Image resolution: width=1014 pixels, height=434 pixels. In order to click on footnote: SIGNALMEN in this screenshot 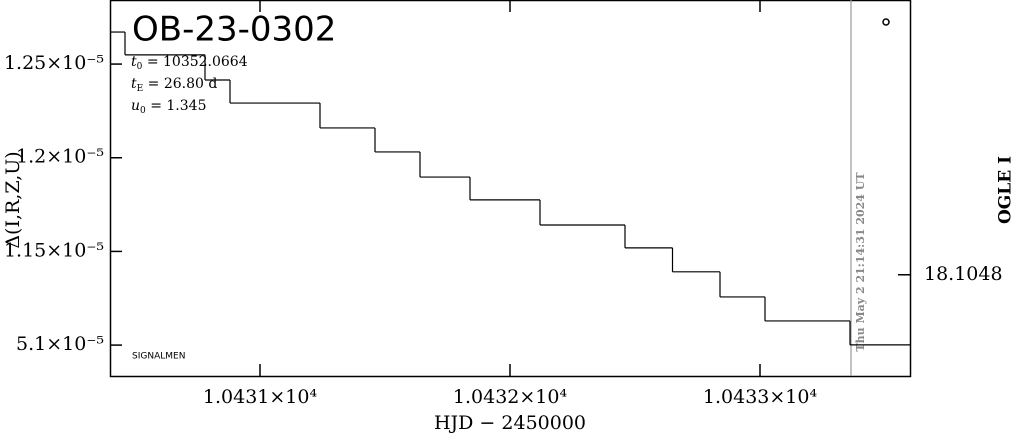, I will do `click(158, 357)`.